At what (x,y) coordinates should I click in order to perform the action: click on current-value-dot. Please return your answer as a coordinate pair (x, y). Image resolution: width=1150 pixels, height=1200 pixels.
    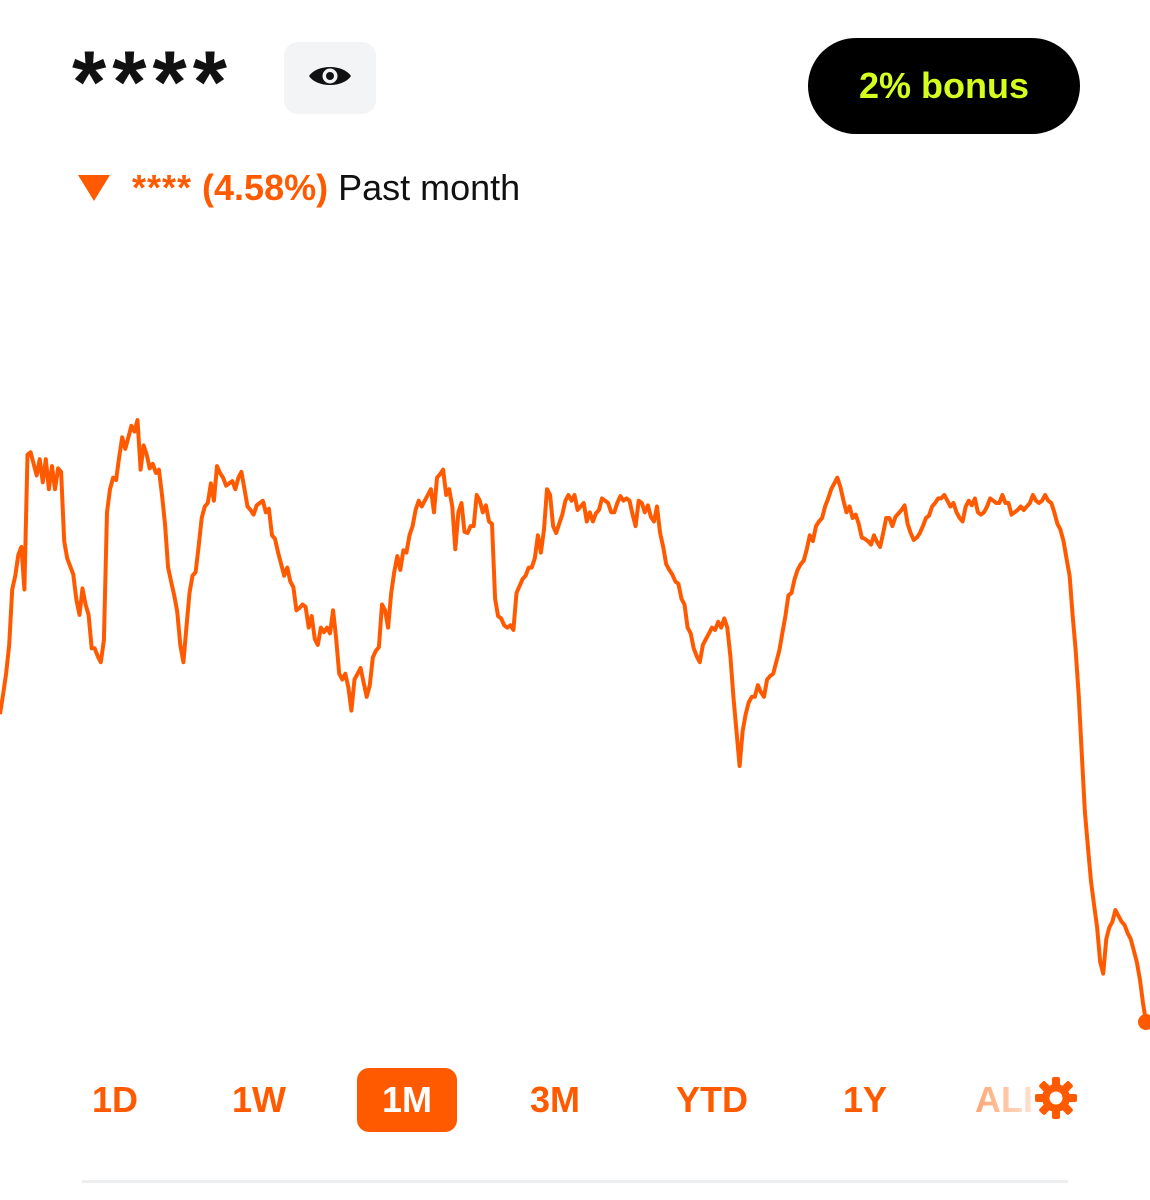
    Looking at the image, I should click on (1144, 1022).